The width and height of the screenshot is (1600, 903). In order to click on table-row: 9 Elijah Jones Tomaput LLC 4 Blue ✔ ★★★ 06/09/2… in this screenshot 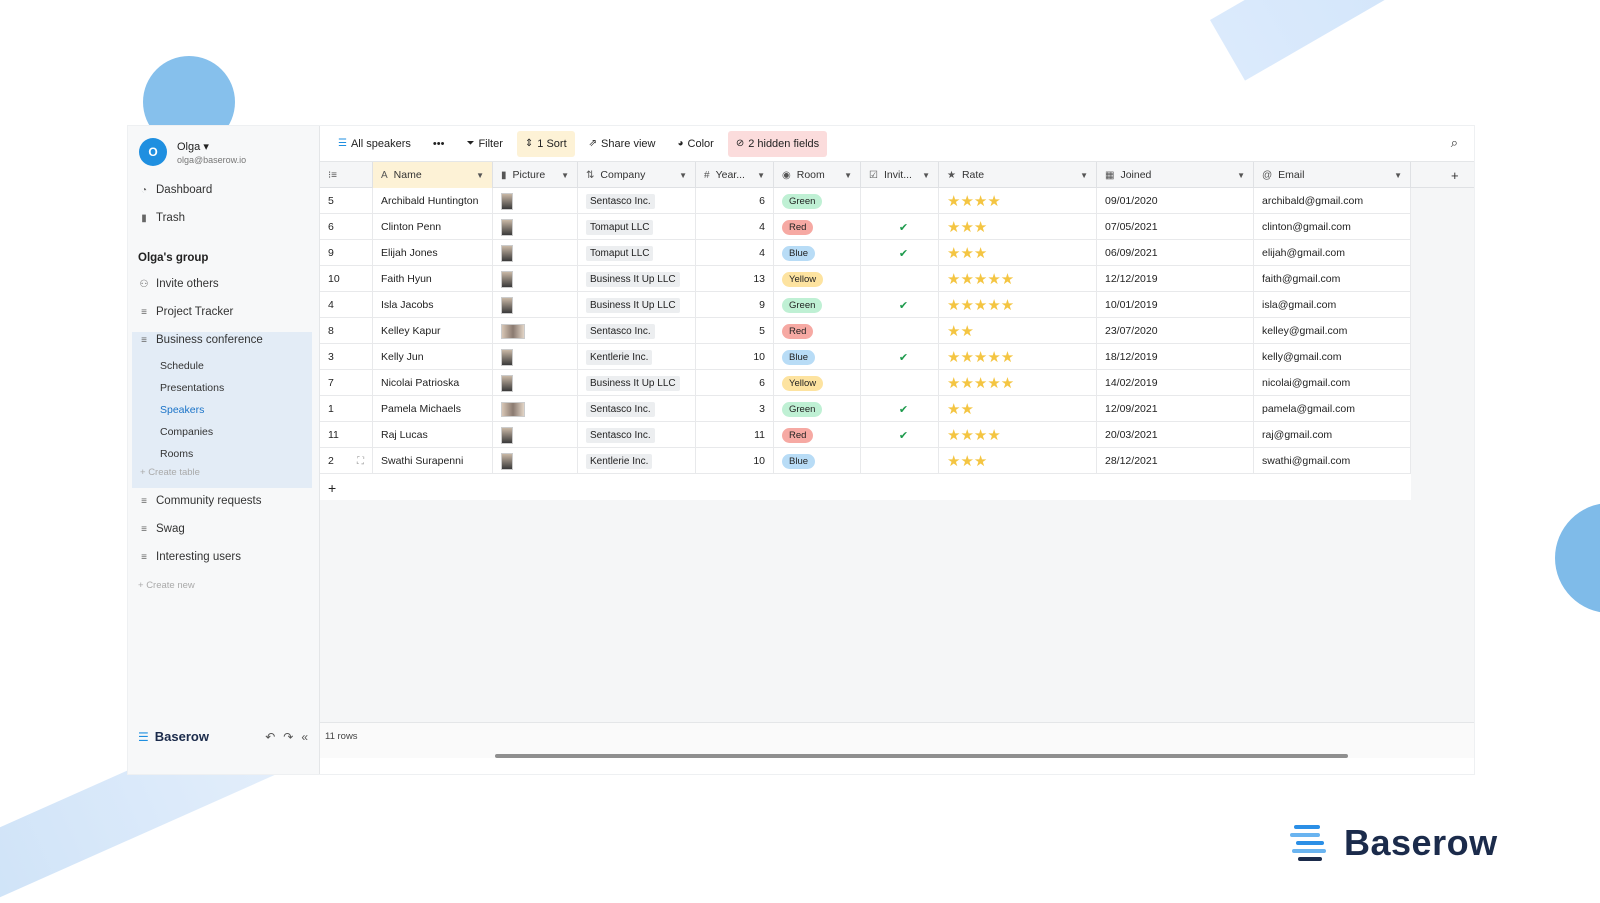, I will do `click(865, 253)`.